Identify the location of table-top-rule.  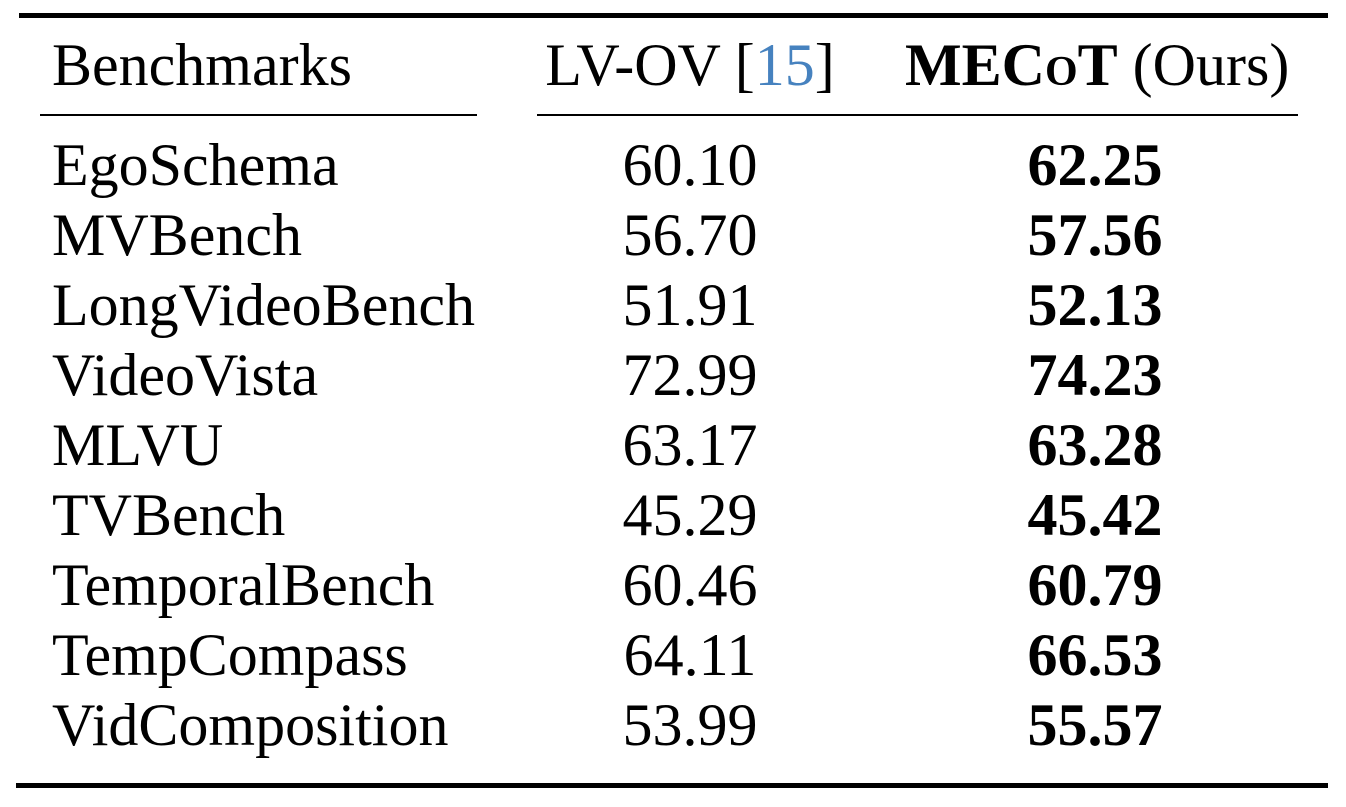
(673, 15).